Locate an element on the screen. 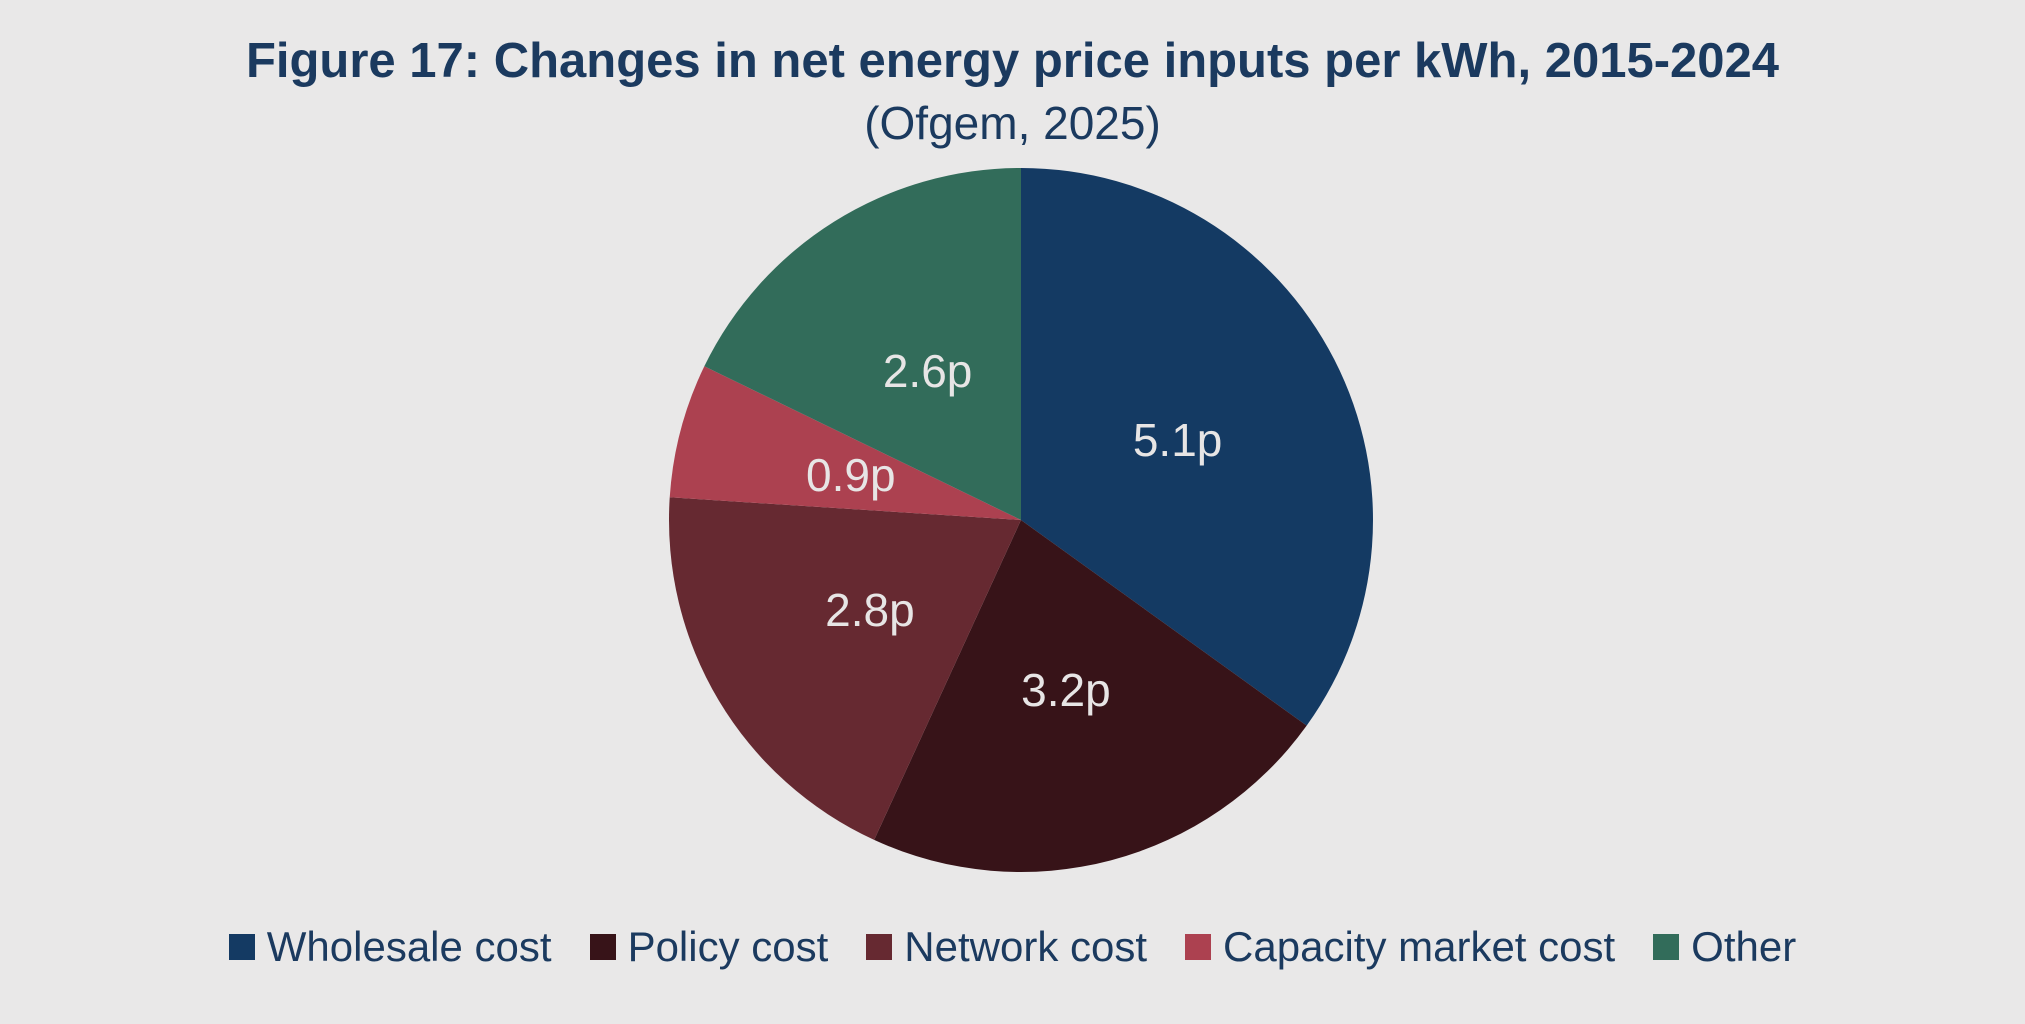 This screenshot has width=2025, height=1024. slice-value-label-other: 2.6p is located at coordinates (928, 371).